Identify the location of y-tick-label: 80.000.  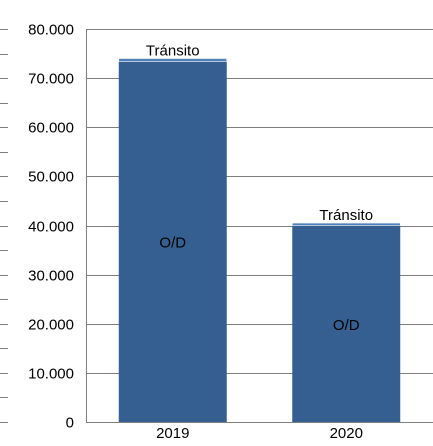
(51, 30).